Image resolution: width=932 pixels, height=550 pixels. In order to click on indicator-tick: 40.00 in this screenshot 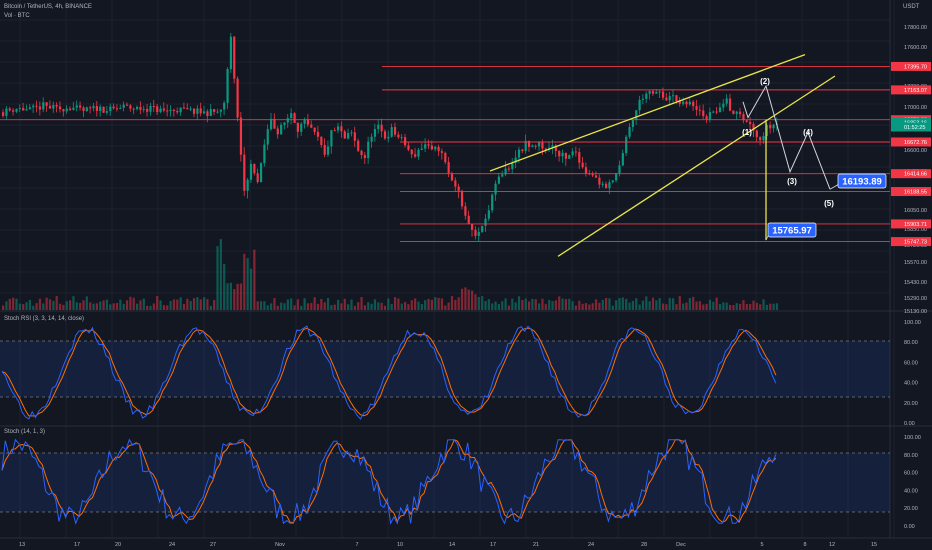, I will do `click(911, 384)`.